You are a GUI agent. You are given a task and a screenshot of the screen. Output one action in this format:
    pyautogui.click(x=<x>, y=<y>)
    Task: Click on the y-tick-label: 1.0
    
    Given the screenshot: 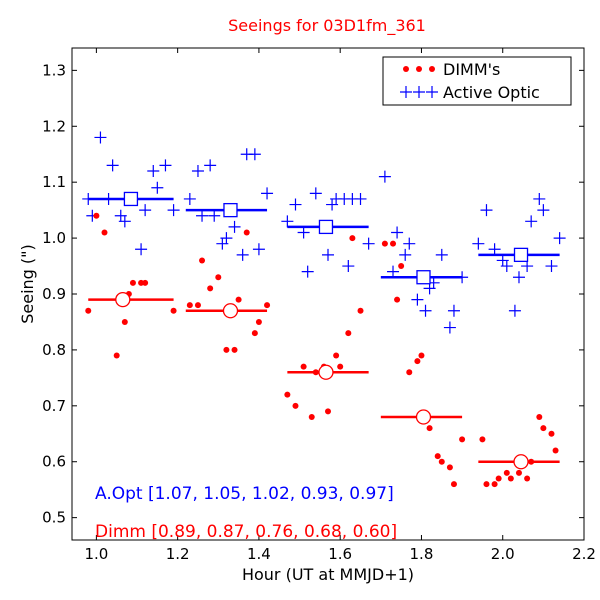 What is the action you would take?
    pyautogui.click(x=54, y=238)
    